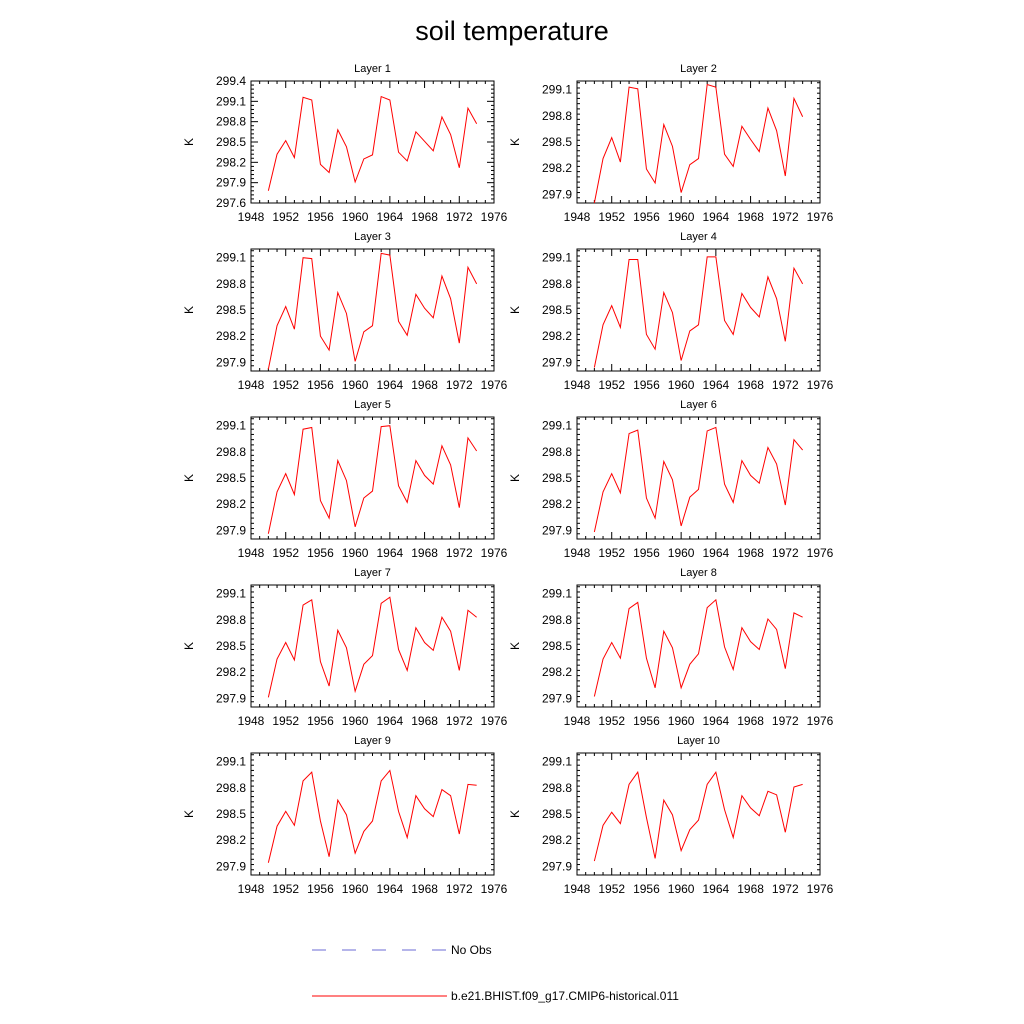 The width and height of the screenshot is (1024, 1024). I want to click on layer-4-x-tick-label: 1956, so click(646, 385).